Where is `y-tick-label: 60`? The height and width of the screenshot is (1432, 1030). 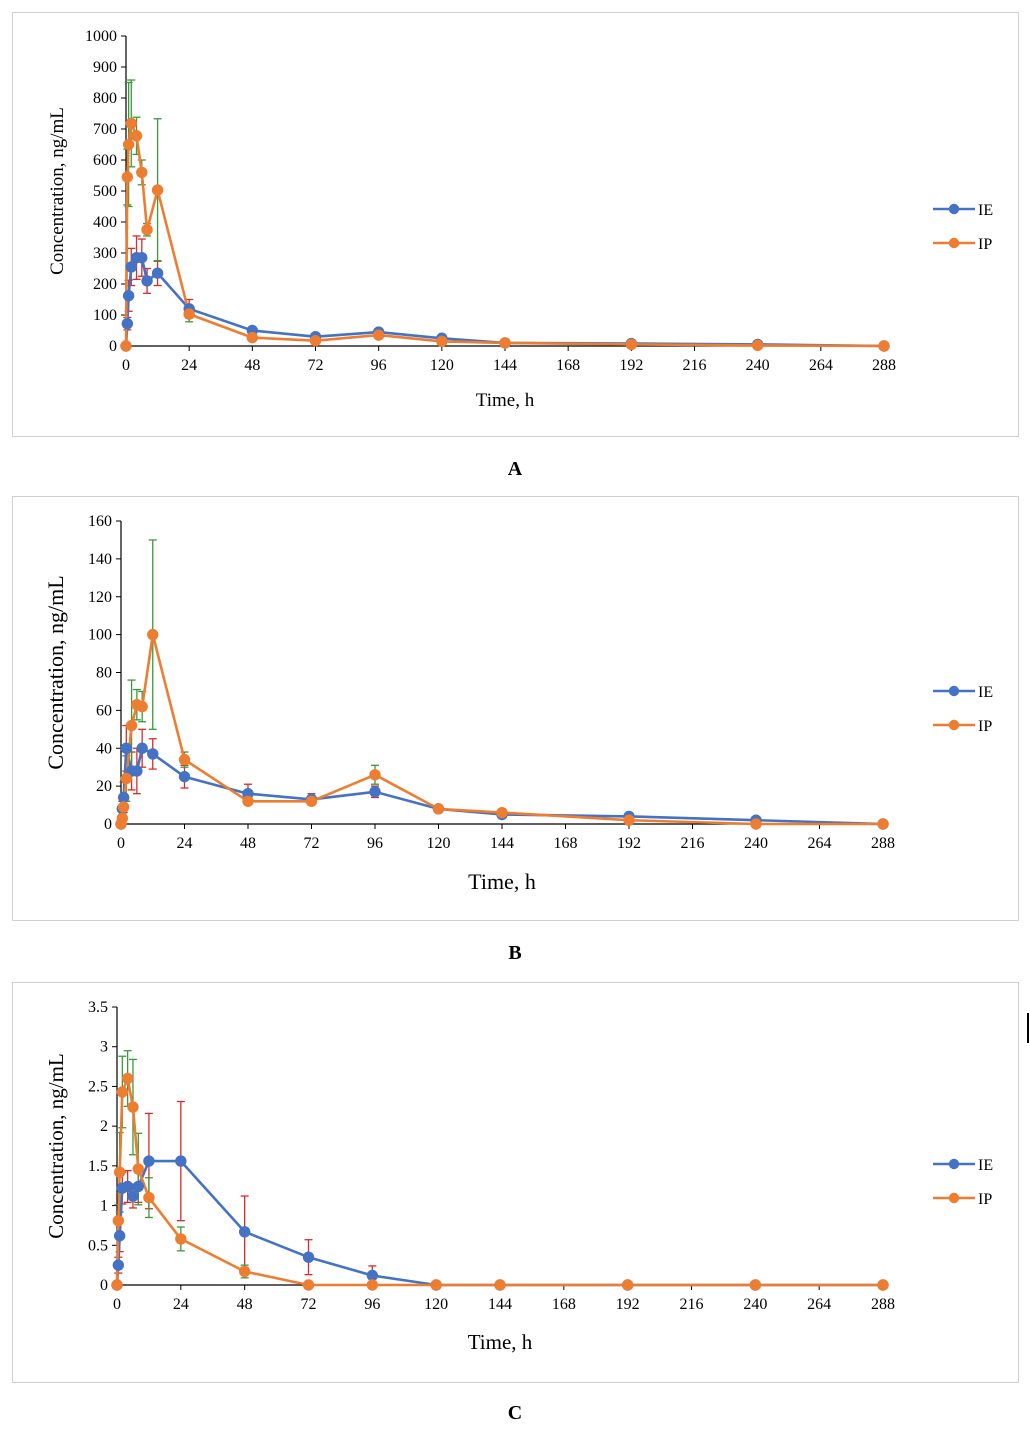
y-tick-label: 60 is located at coordinates (104, 710).